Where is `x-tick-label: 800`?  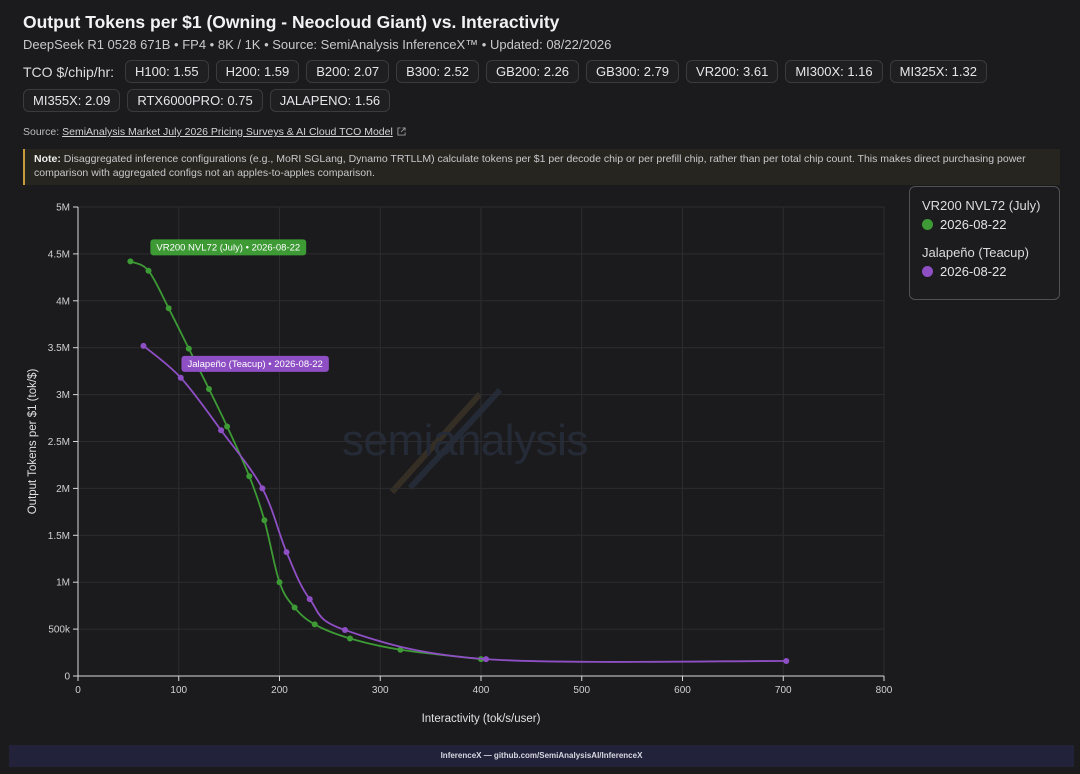
x-tick-label: 800 is located at coordinates (884, 690).